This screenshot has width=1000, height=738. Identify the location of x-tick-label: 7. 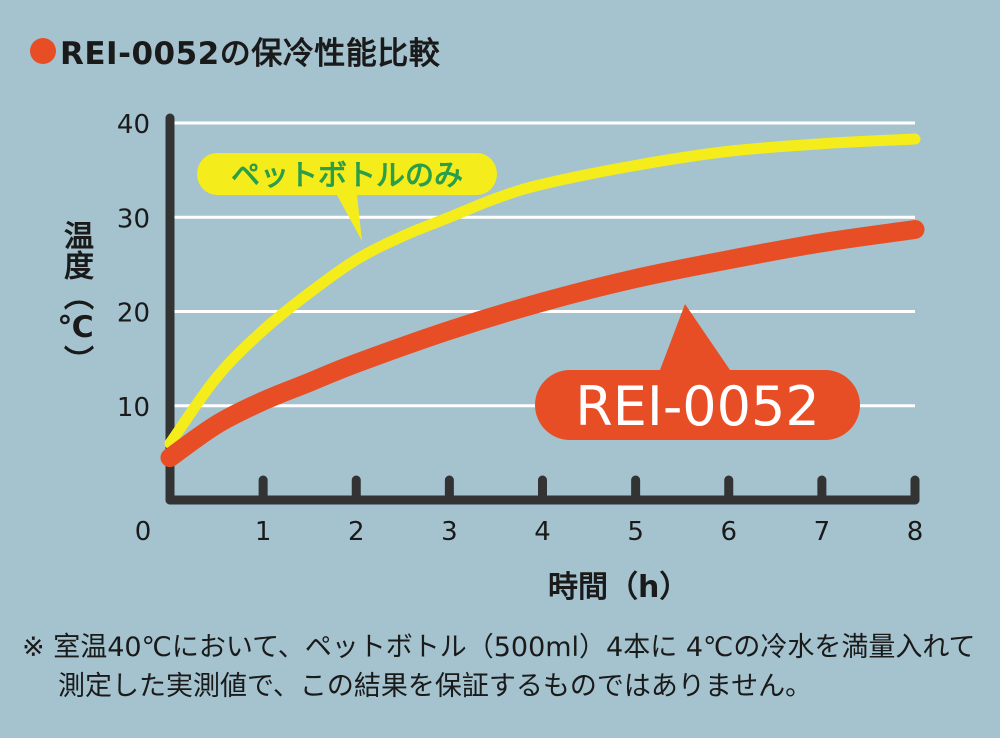
(822, 532).